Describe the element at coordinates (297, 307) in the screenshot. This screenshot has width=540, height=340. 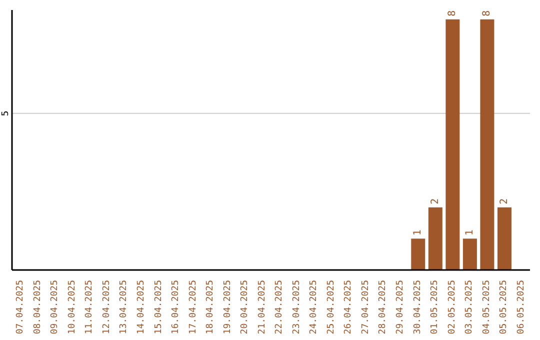
I see `x-tick-label: 23.04.2025` at that location.